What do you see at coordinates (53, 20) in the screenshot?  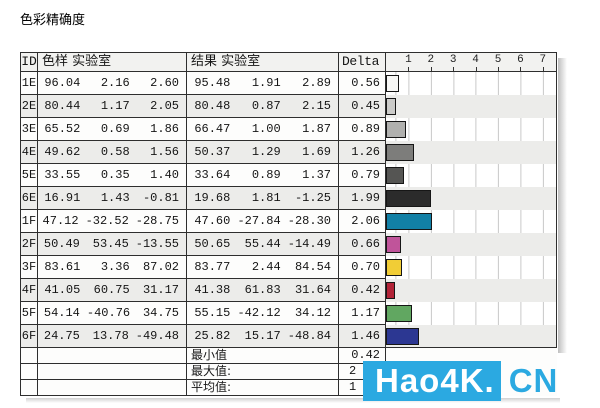 I see `page-title: 色彩精确度` at bounding box center [53, 20].